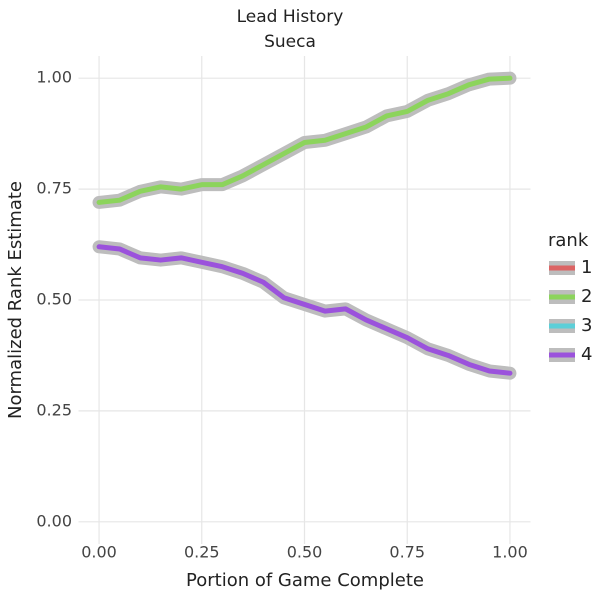  I want to click on legend-label: 1, so click(586, 267).